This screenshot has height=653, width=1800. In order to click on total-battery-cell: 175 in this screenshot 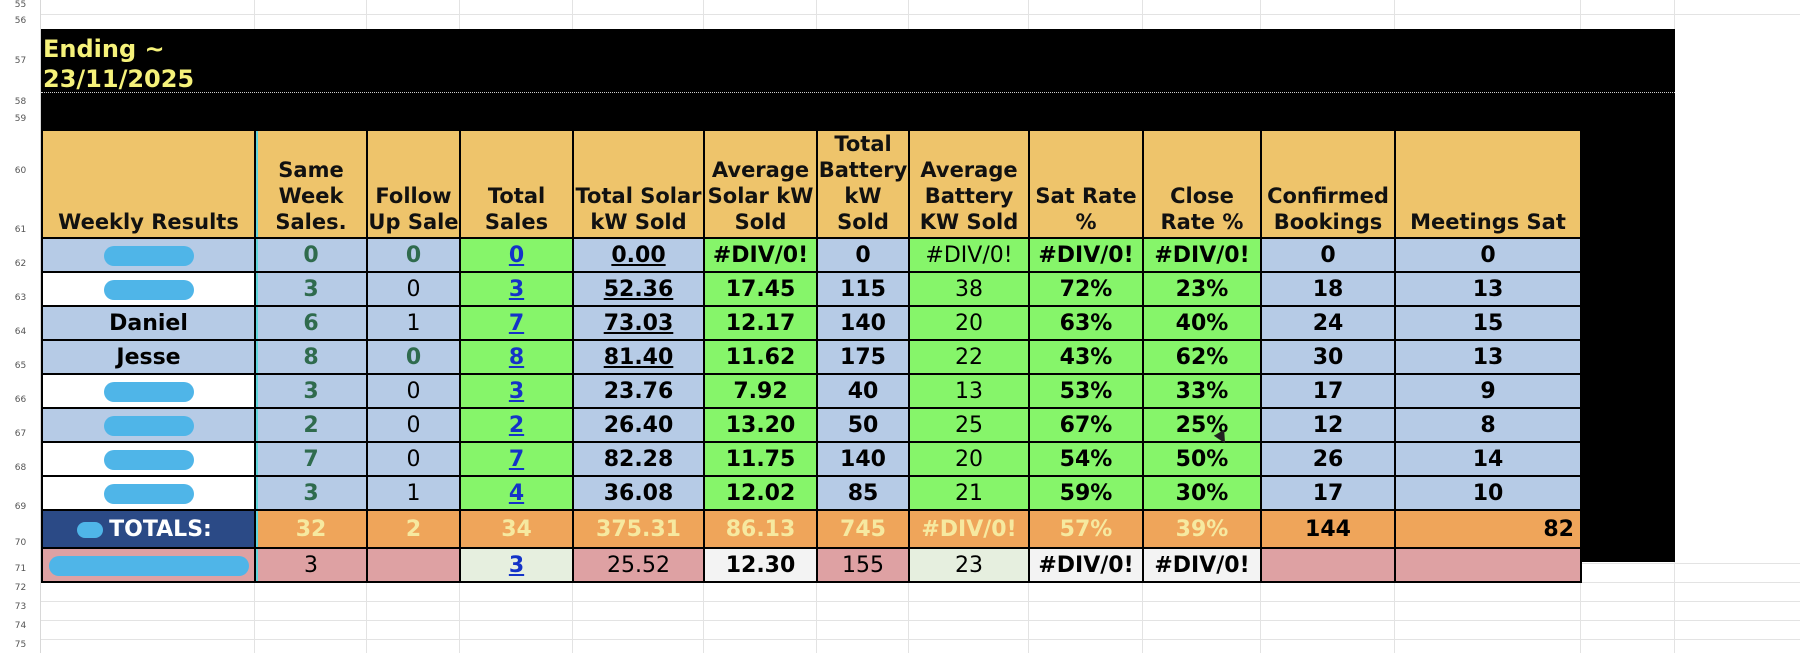, I will do `click(863, 357)`.